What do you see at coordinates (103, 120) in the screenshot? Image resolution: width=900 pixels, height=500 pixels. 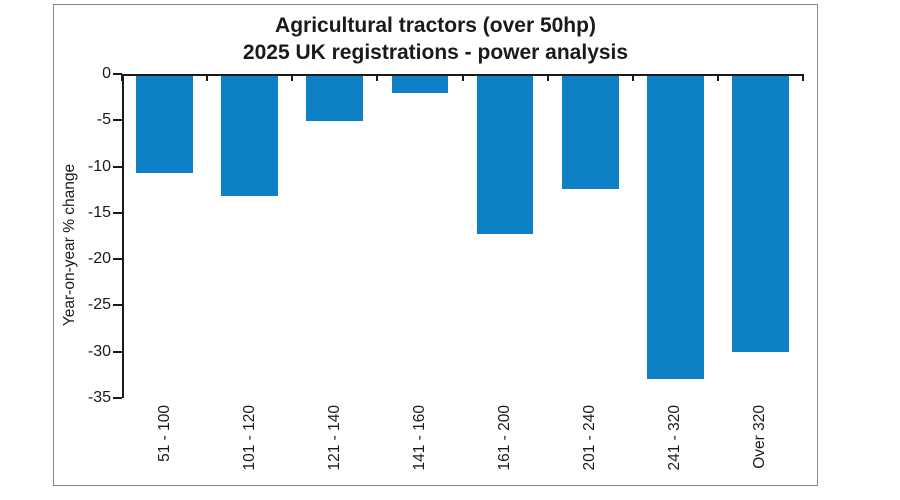 I see `y-tick-label: -5` at bounding box center [103, 120].